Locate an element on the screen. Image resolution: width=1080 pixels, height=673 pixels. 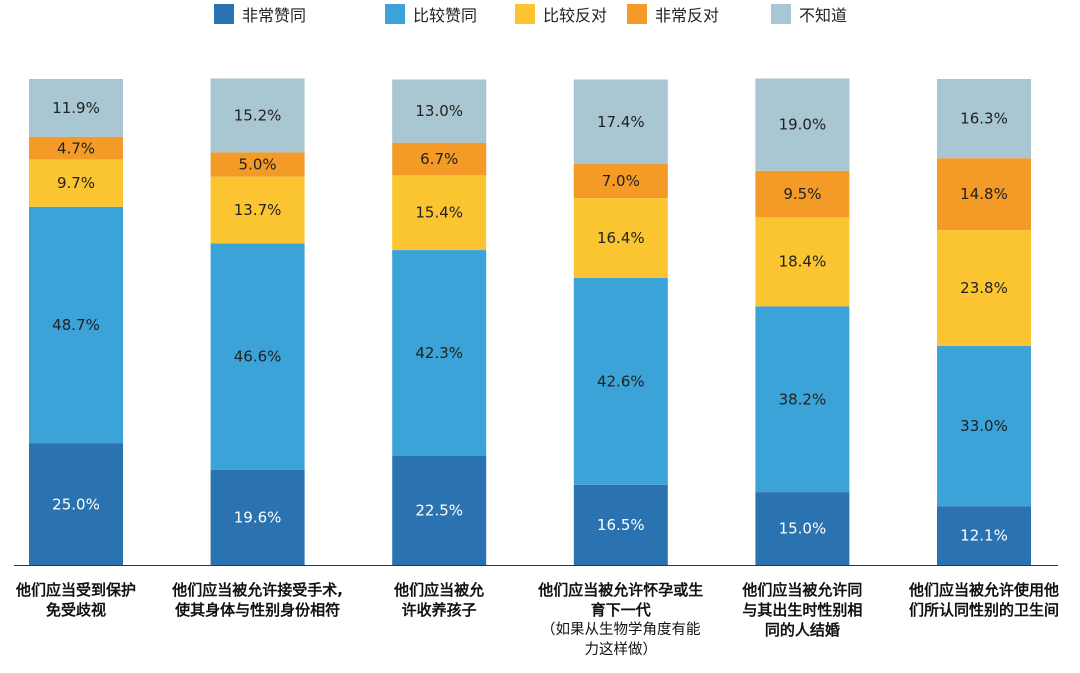
category-label-line: 他们应当被允许接受手术, is located at coordinates (257, 590).